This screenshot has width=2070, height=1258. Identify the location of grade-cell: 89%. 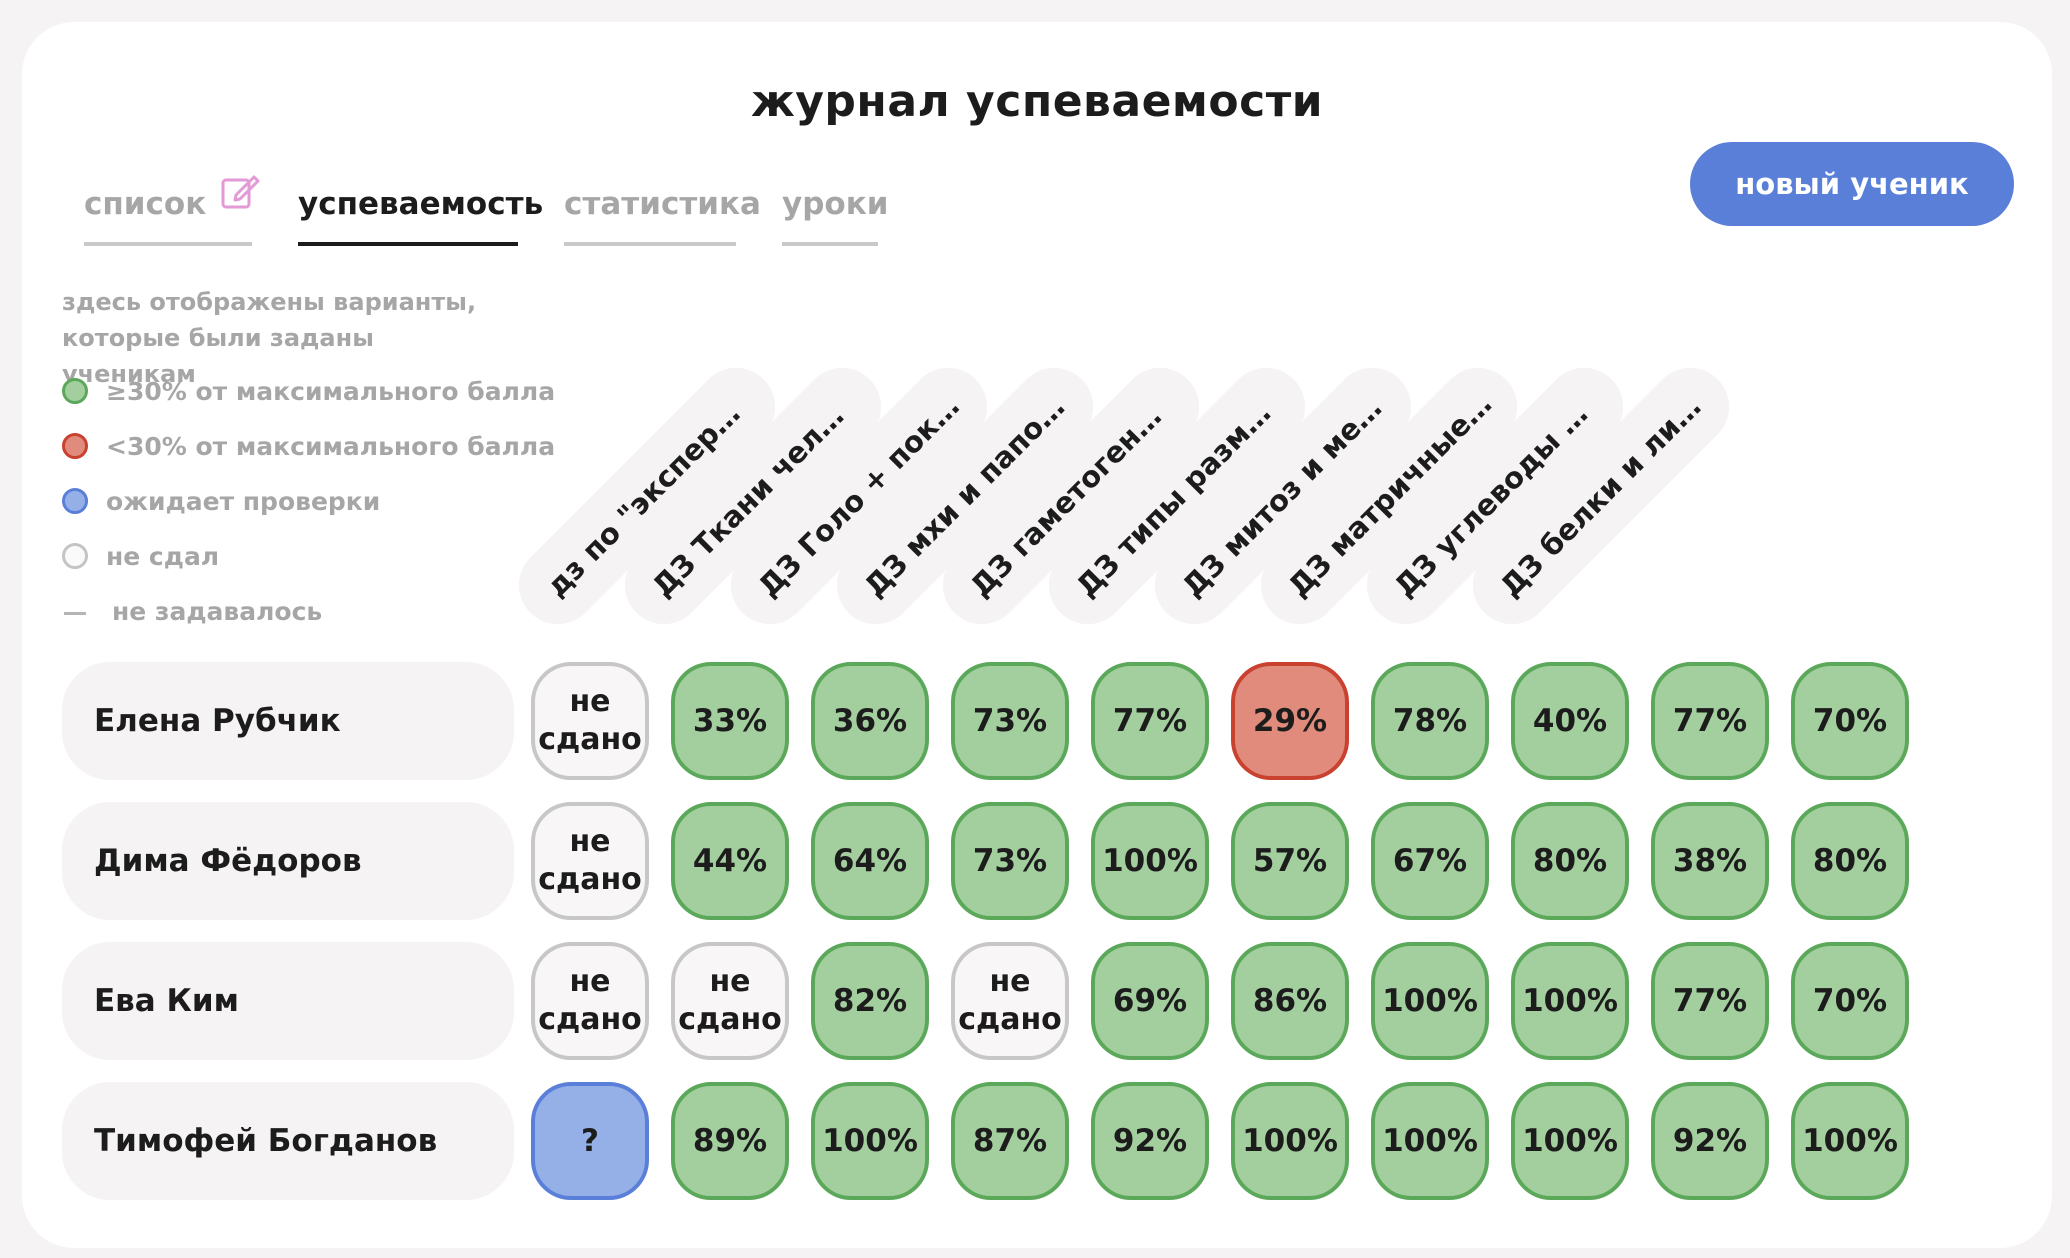
(730, 1141).